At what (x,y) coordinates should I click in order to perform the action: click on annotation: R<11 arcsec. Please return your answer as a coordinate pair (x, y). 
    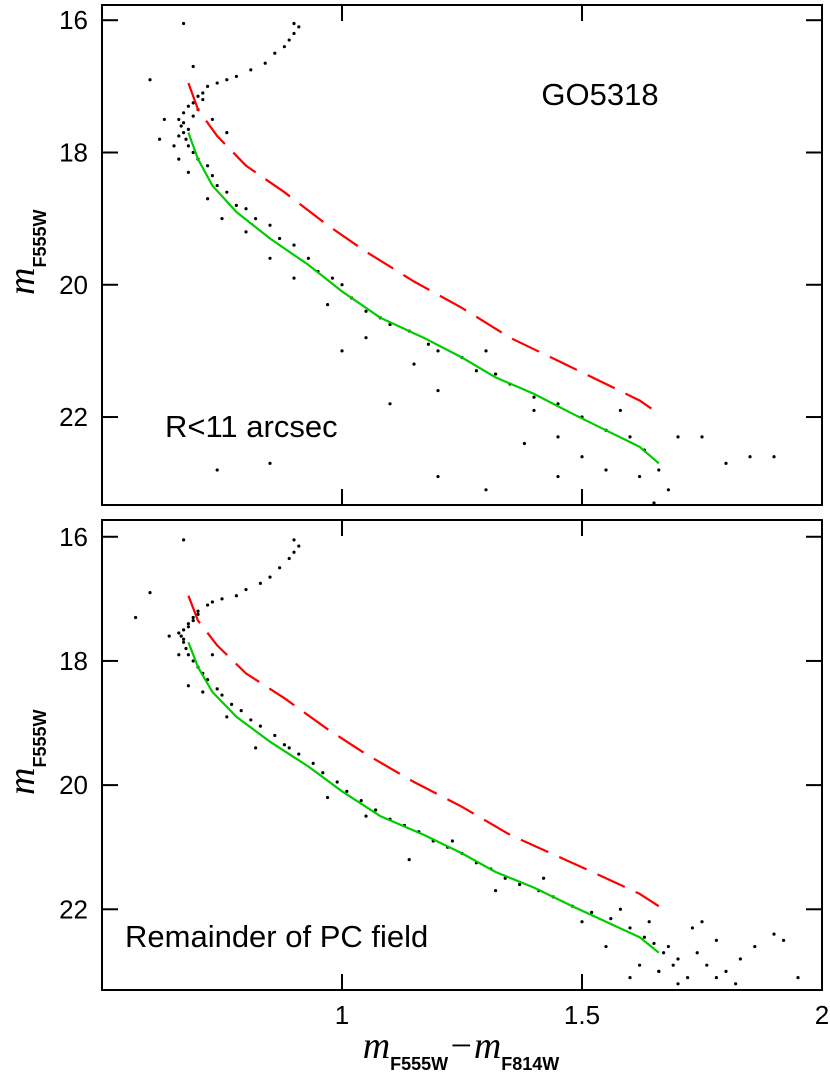
    Looking at the image, I should click on (251, 426).